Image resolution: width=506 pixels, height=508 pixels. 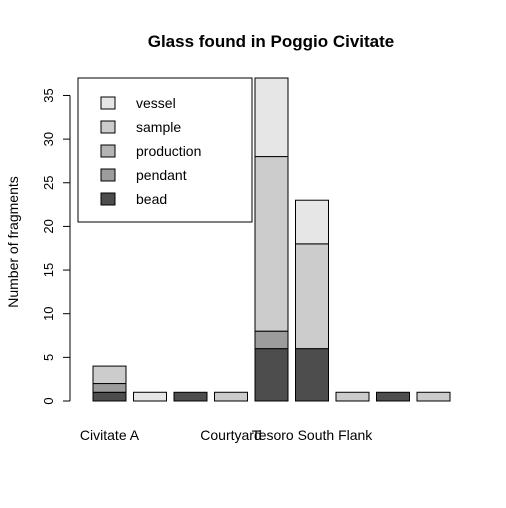 What do you see at coordinates (108, 175) in the screenshot?
I see `legend-swatch-pendant` at bounding box center [108, 175].